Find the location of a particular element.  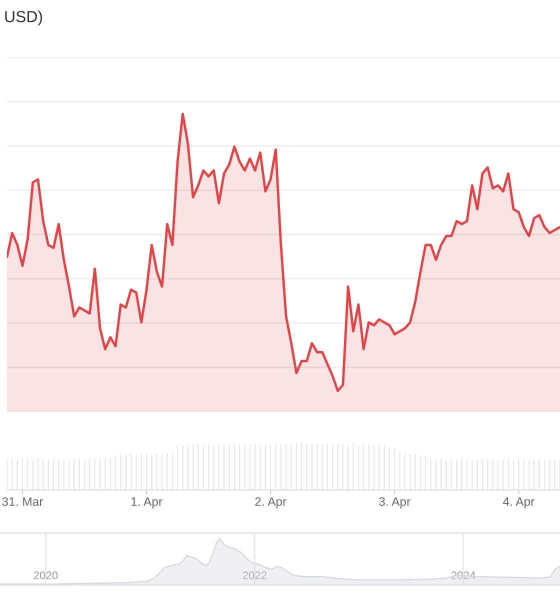

chart-title: USD) is located at coordinates (23, 18).